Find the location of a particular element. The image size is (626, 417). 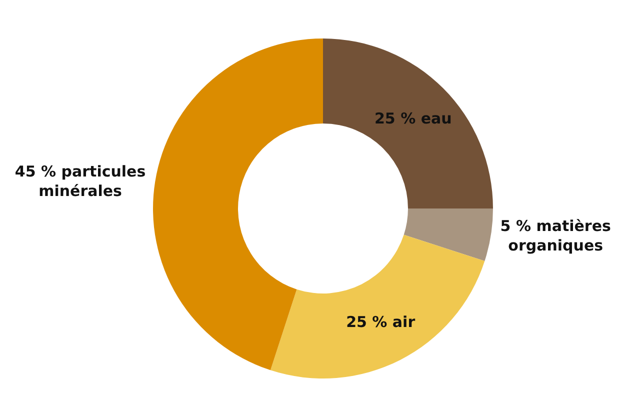

data-label: 5 % matières organiques is located at coordinates (555, 235).